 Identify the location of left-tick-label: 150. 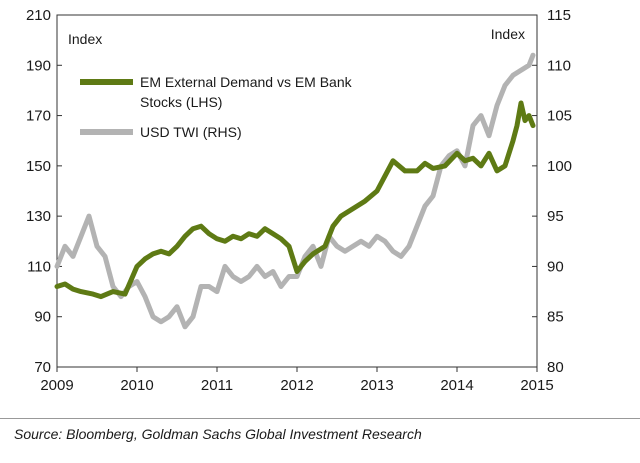
(38, 166).